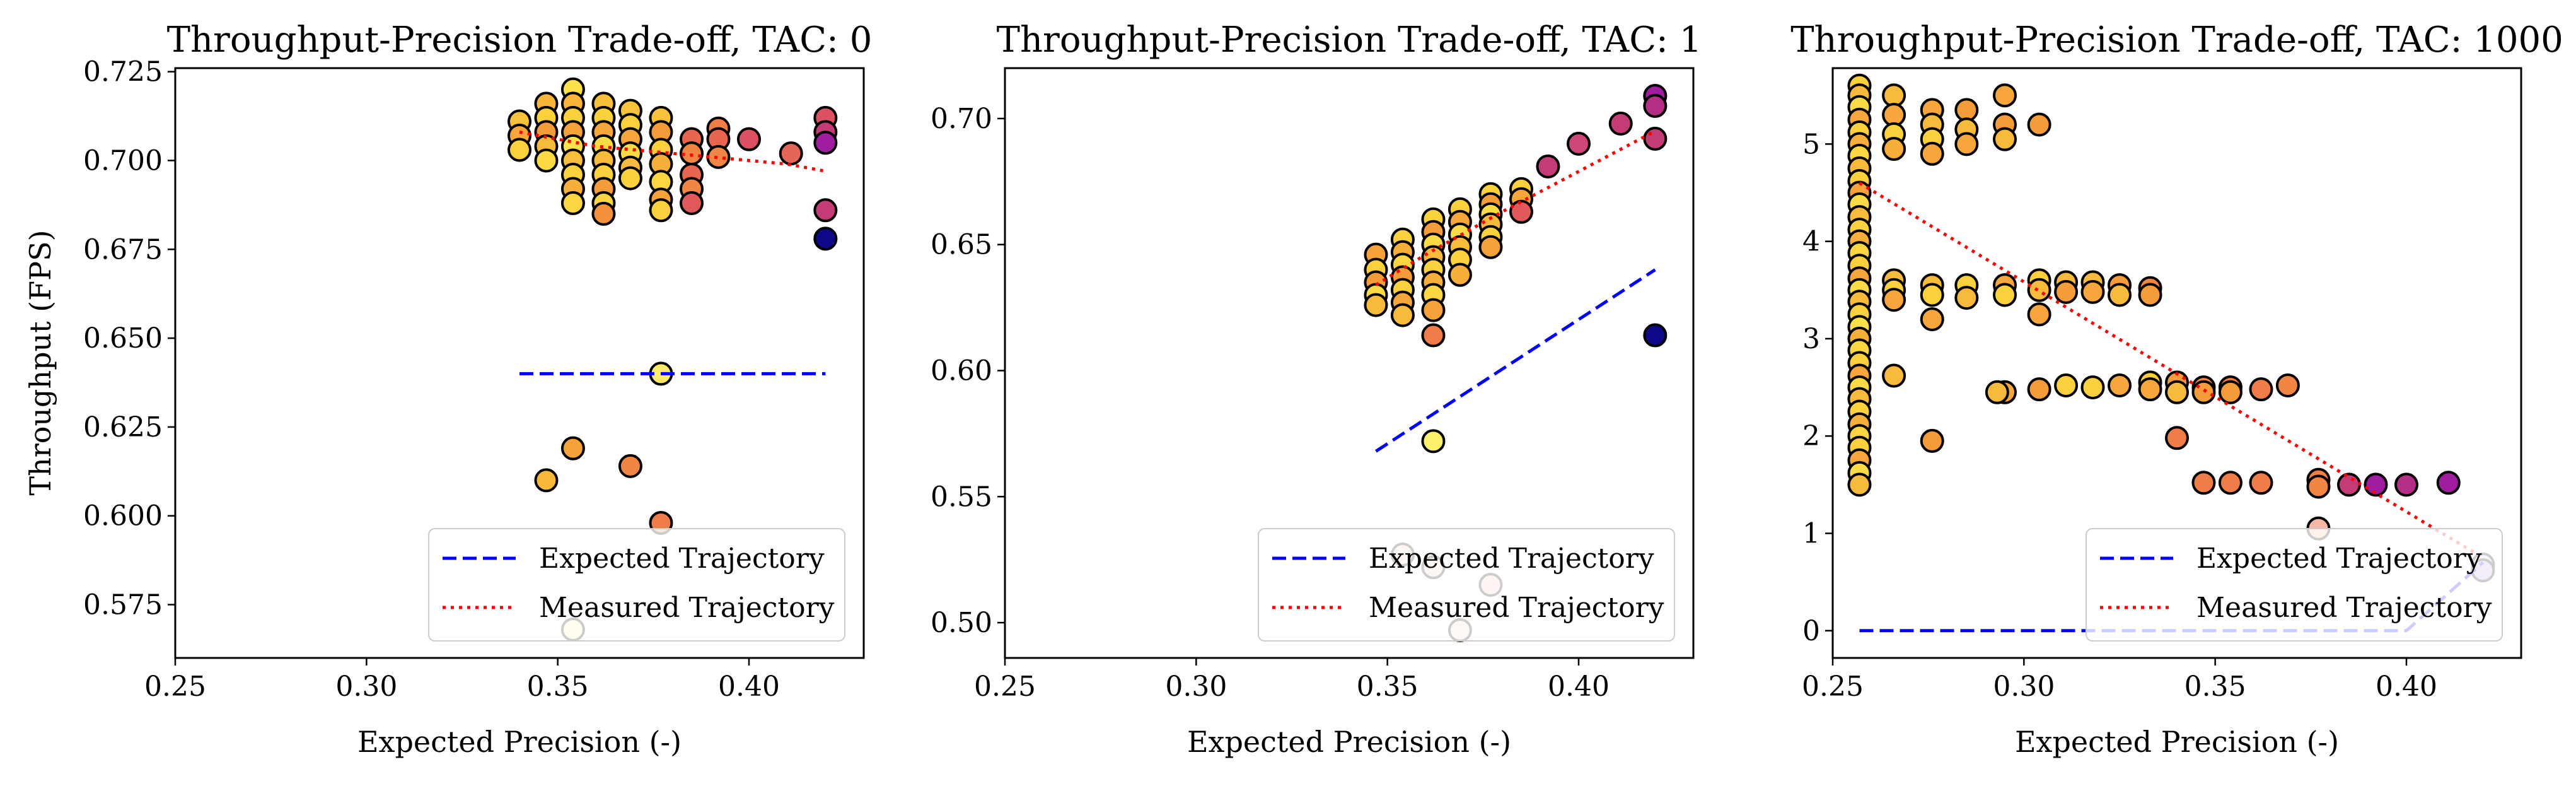 The image size is (2576, 786). Describe the element at coordinates (2171, 370) in the screenshot. I see `measured-trajectory-line` at that location.